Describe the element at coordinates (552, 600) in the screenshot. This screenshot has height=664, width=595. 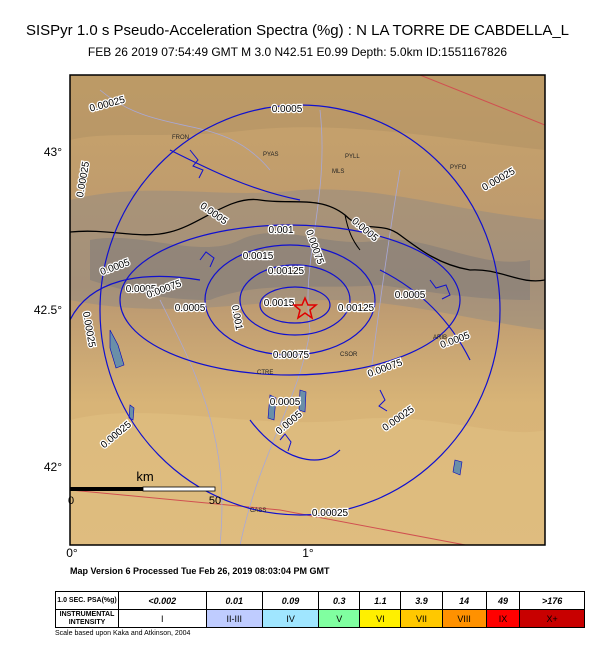
I see `psa-value: >176` at that location.